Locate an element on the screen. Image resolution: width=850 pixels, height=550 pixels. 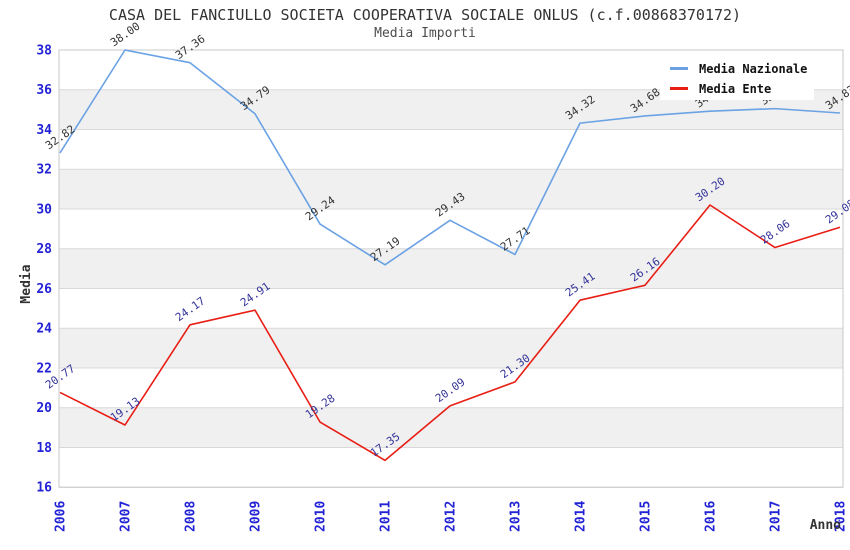
x-axis-tick-label: 2008 is located at coordinates (191, 516).